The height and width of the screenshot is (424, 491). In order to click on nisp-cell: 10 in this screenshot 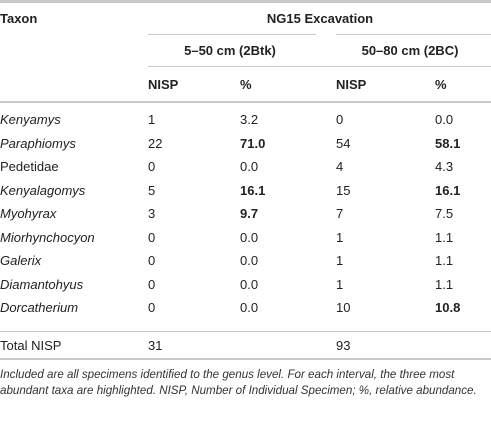, I will do `click(343, 307)`.